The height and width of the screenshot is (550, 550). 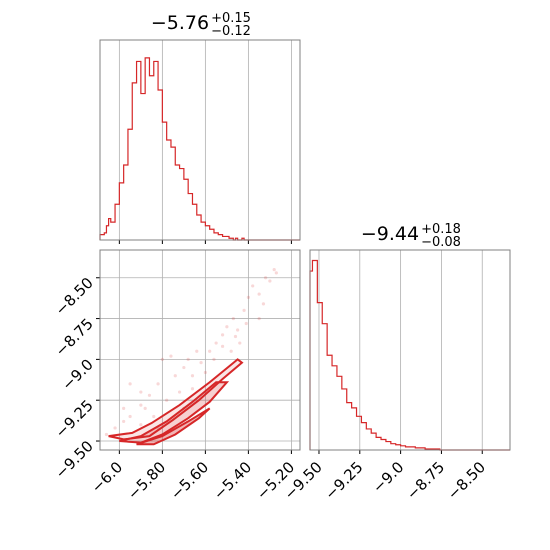 I want to click on scatter-xtick-label-1: −5.80, so click(x=146, y=480).